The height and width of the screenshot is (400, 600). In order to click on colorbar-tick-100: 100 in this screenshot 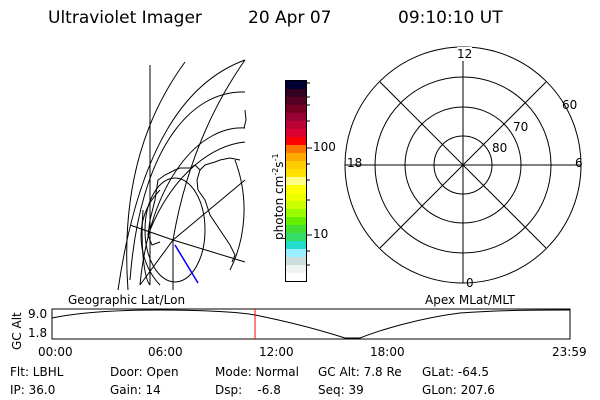, I will do `click(324, 147)`.